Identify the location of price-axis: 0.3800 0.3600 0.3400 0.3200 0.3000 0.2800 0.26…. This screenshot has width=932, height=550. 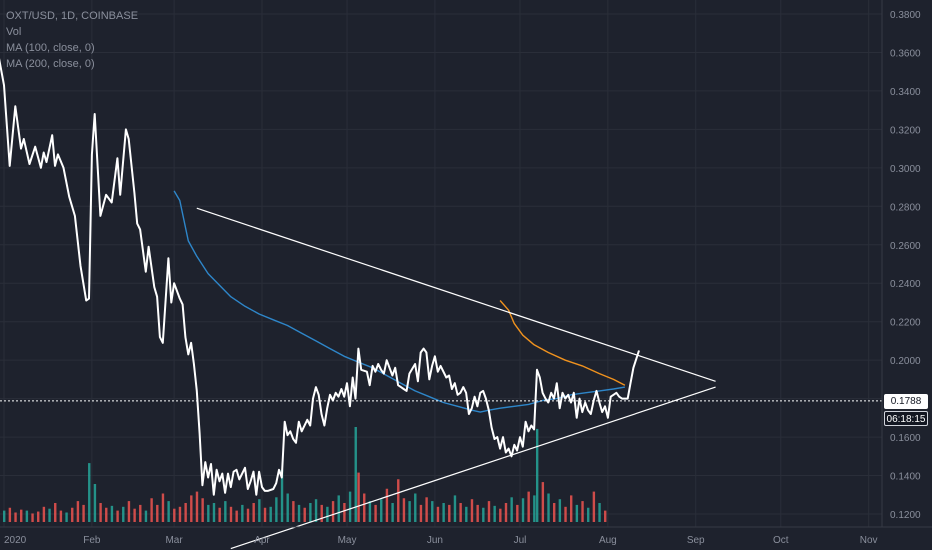
(905, 265).